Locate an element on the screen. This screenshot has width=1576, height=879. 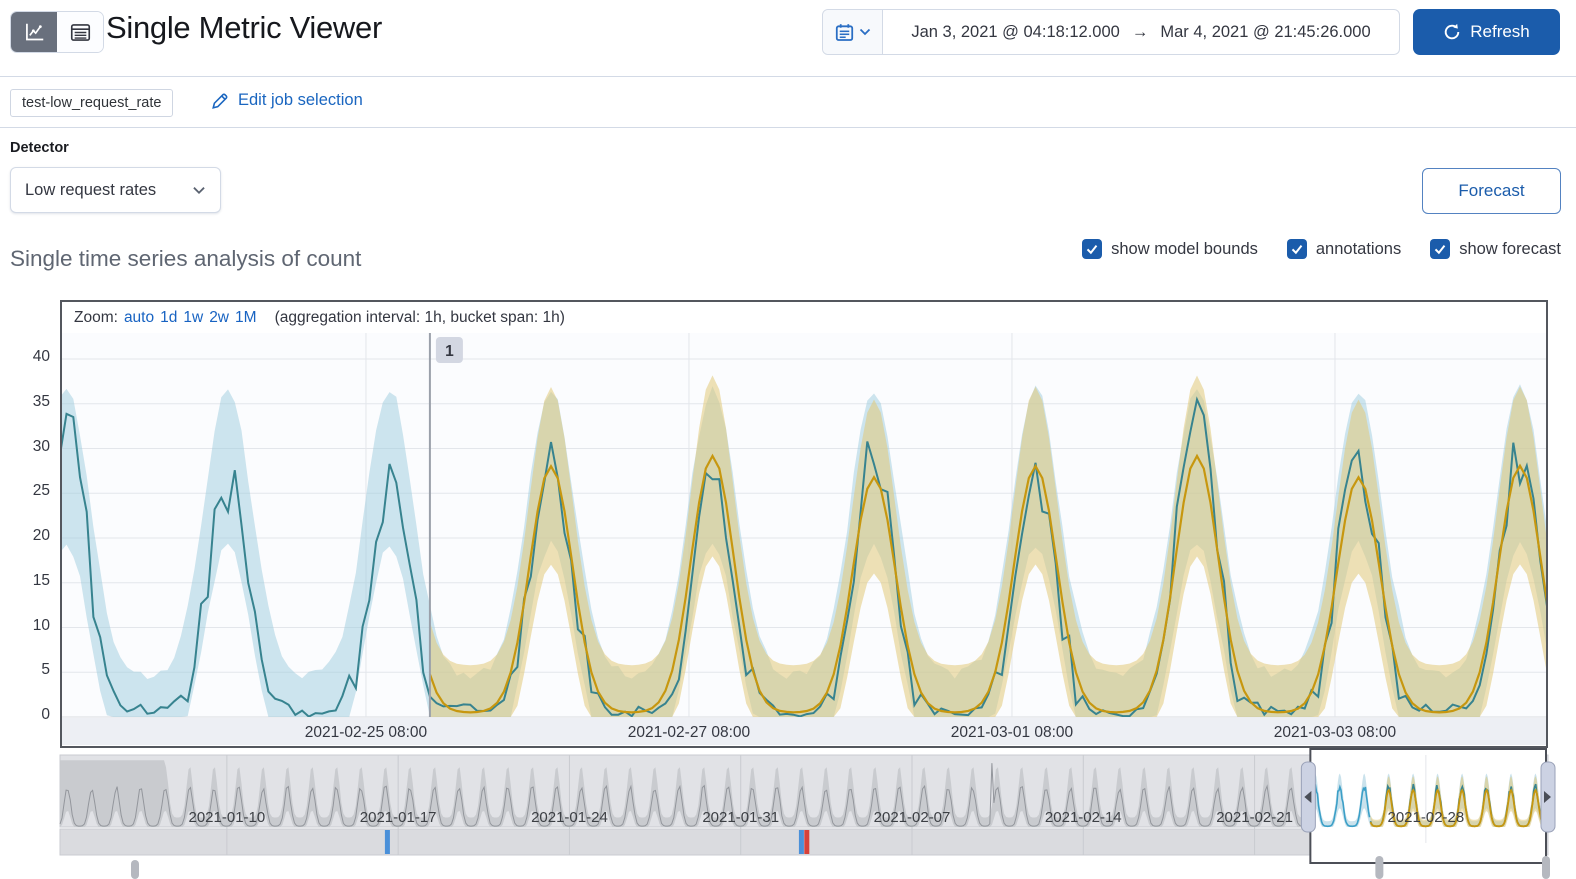
left-arrow-icon is located at coordinates (1308, 797).